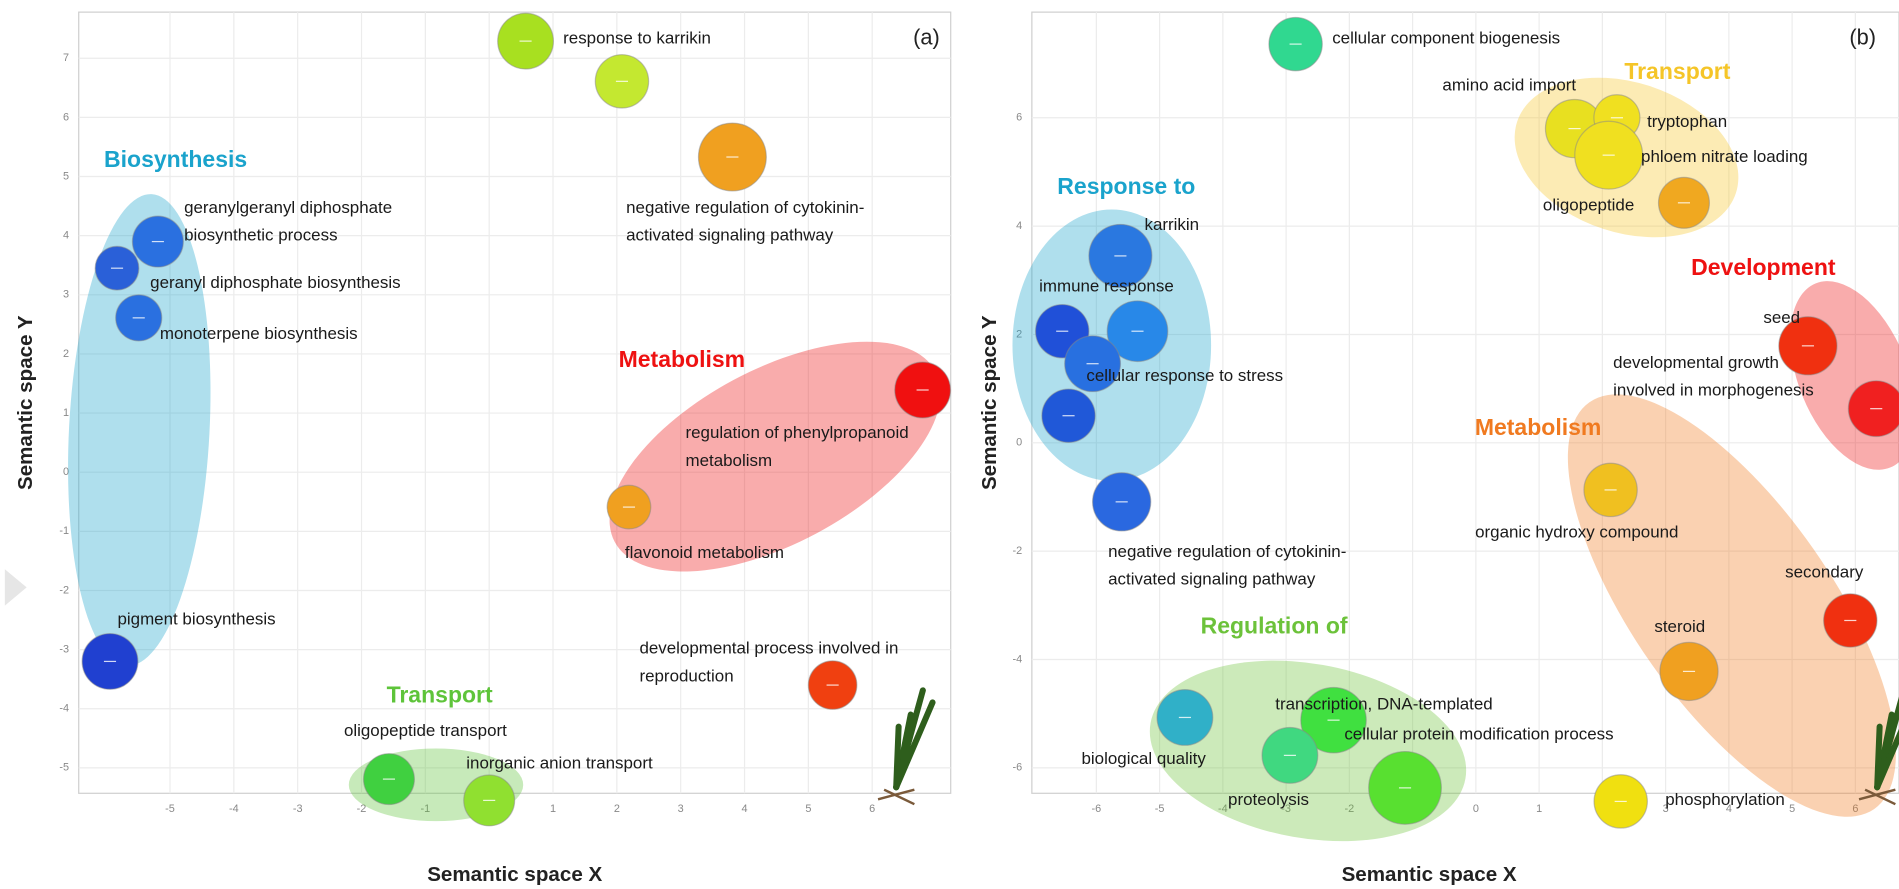  Describe the element at coordinates (275, 282) in the screenshot. I see `point-label: geranyl diphosphate biosynthesis` at that location.